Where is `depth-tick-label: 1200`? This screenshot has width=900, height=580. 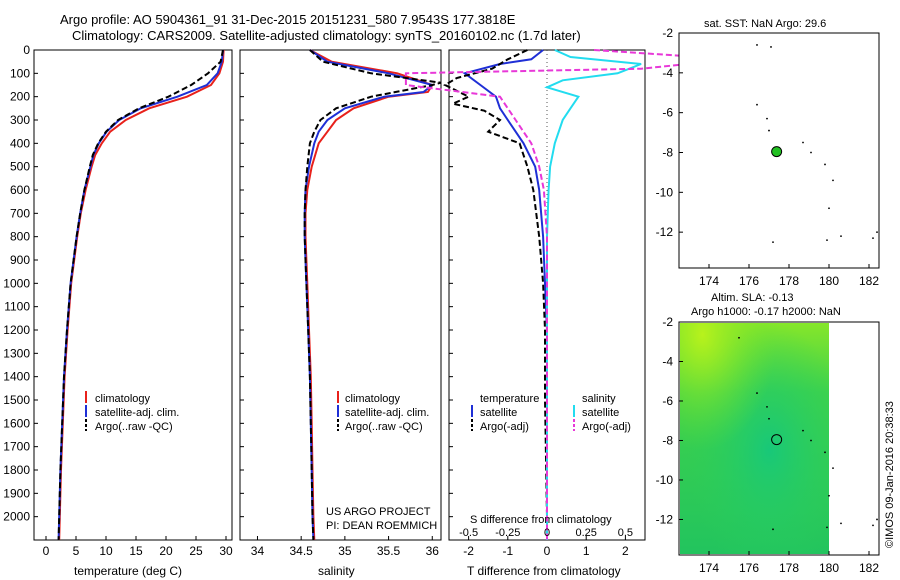 depth-tick-label: 1200 is located at coordinates (16, 330).